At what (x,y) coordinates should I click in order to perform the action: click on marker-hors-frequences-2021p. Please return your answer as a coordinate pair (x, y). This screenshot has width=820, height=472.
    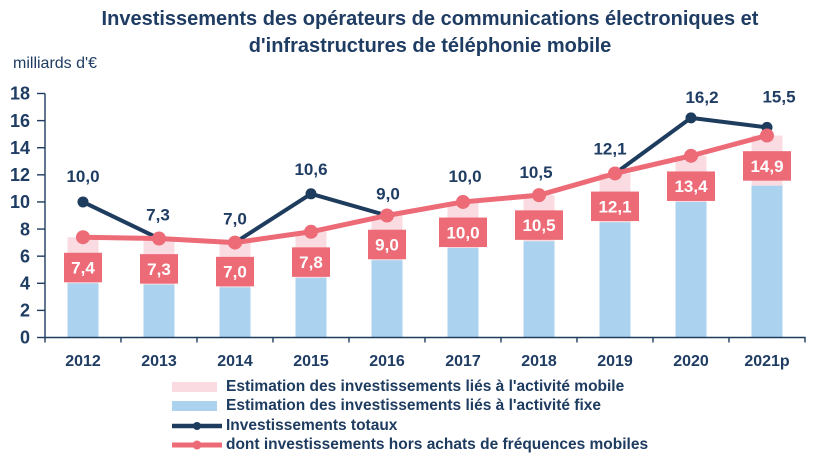
    Looking at the image, I should click on (767, 135).